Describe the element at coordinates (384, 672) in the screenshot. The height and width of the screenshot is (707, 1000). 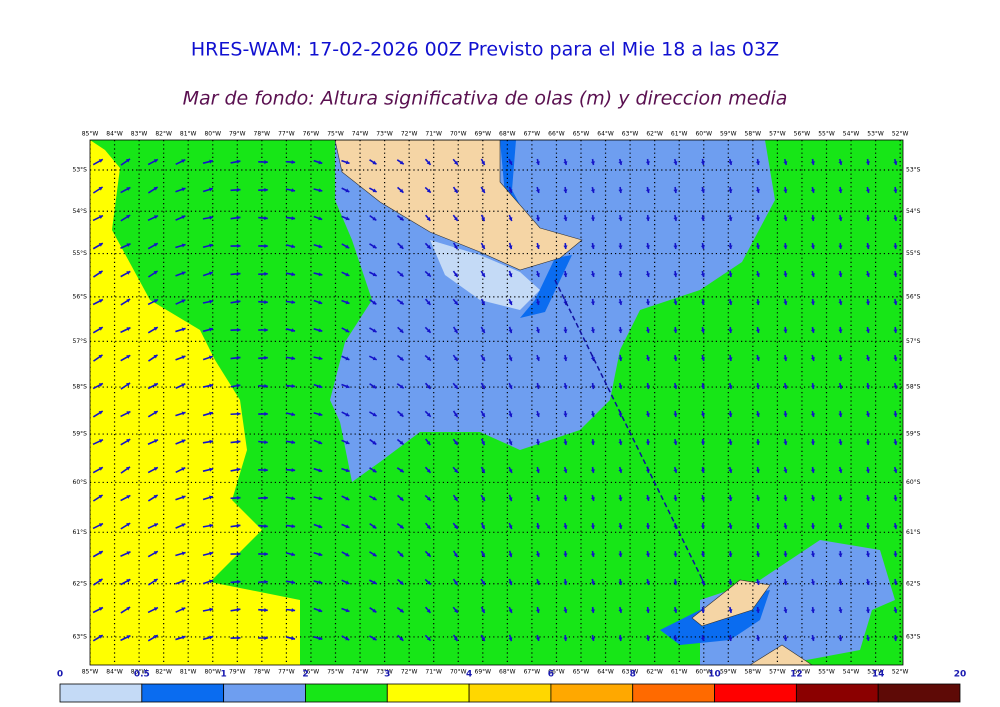
I see `lon-label-bottom: 73°W` at that location.